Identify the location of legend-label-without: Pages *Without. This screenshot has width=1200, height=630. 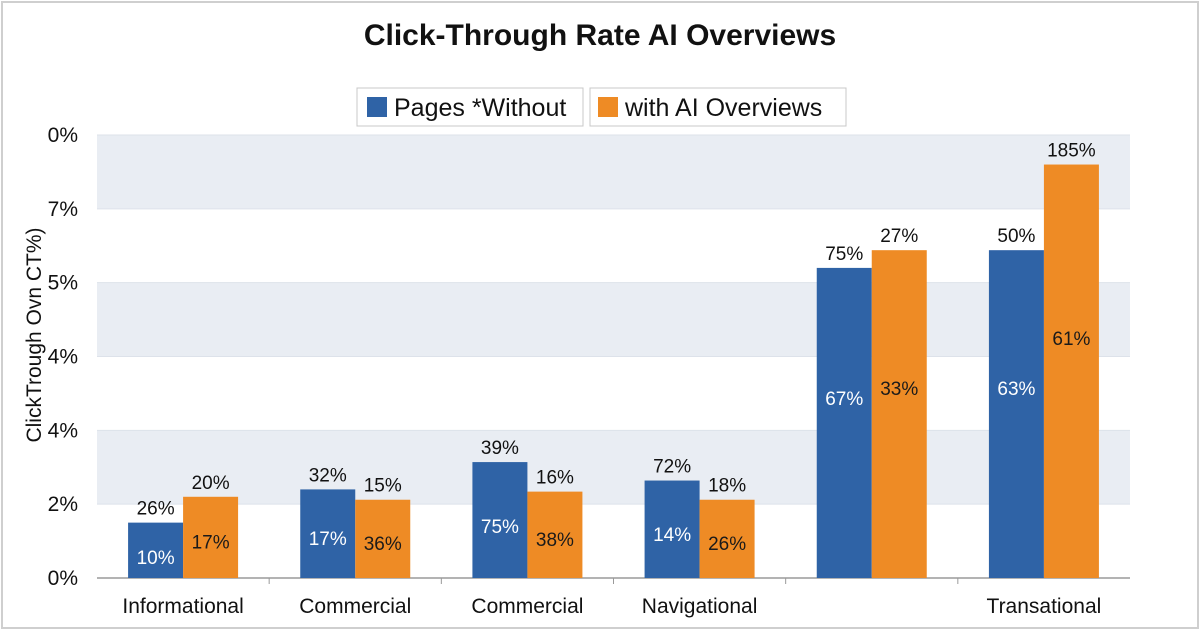
(480, 108).